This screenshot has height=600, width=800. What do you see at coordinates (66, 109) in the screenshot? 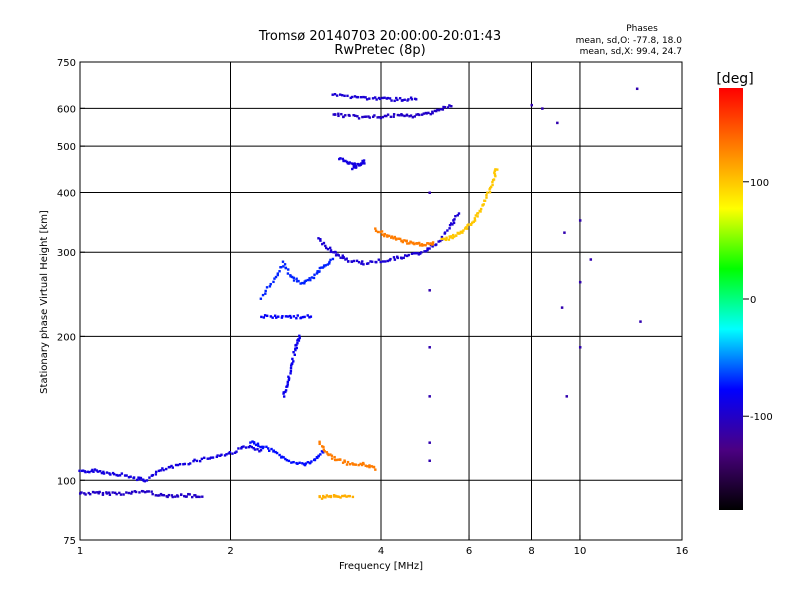
I see `y-tick-label: 600` at bounding box center [66, 109].